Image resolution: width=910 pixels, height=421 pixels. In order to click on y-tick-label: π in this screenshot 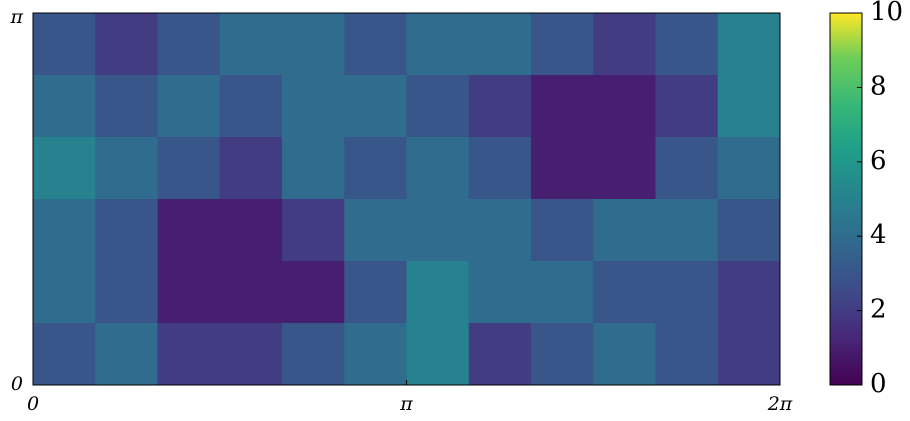, I will do `click(17, 17)`.